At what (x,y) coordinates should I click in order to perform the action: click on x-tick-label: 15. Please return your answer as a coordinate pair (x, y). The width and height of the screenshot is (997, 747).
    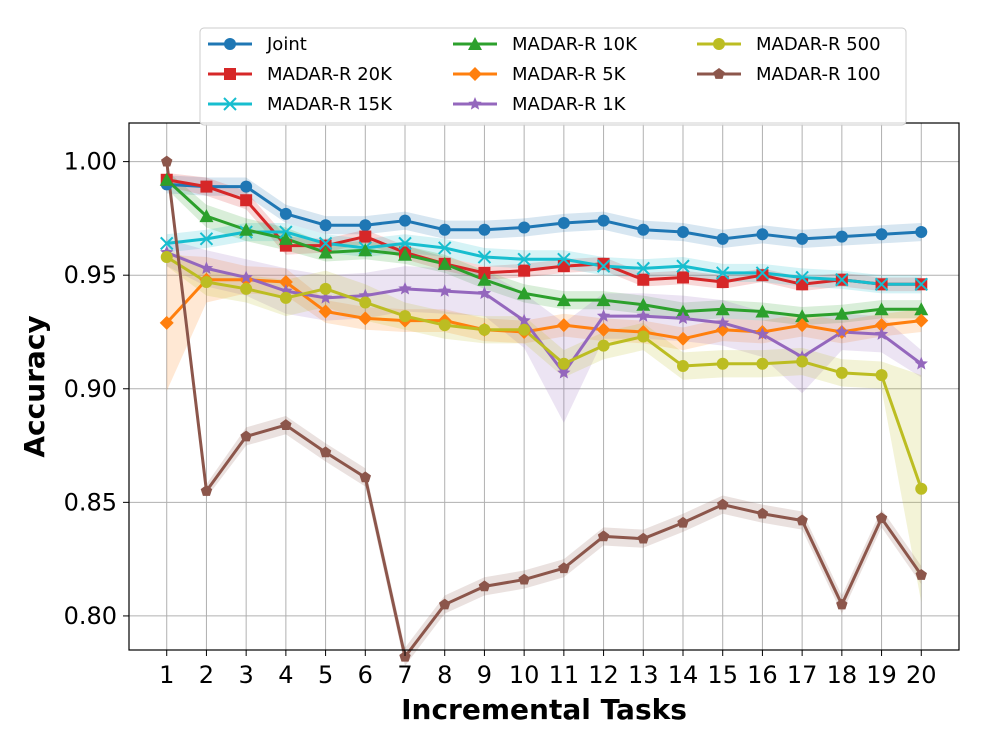
    Looking at the image, I should click on (722, 675).